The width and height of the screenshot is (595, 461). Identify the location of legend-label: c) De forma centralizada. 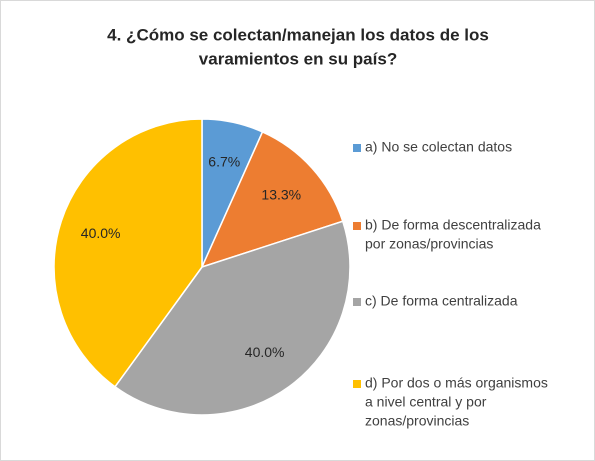
(441, 301).